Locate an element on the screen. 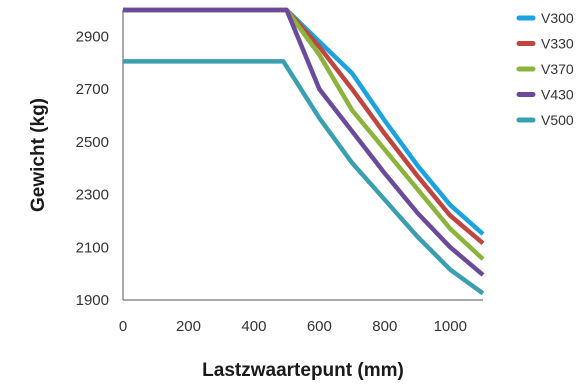  legend-item-v300: V300 is located at coordinates (545, 18).